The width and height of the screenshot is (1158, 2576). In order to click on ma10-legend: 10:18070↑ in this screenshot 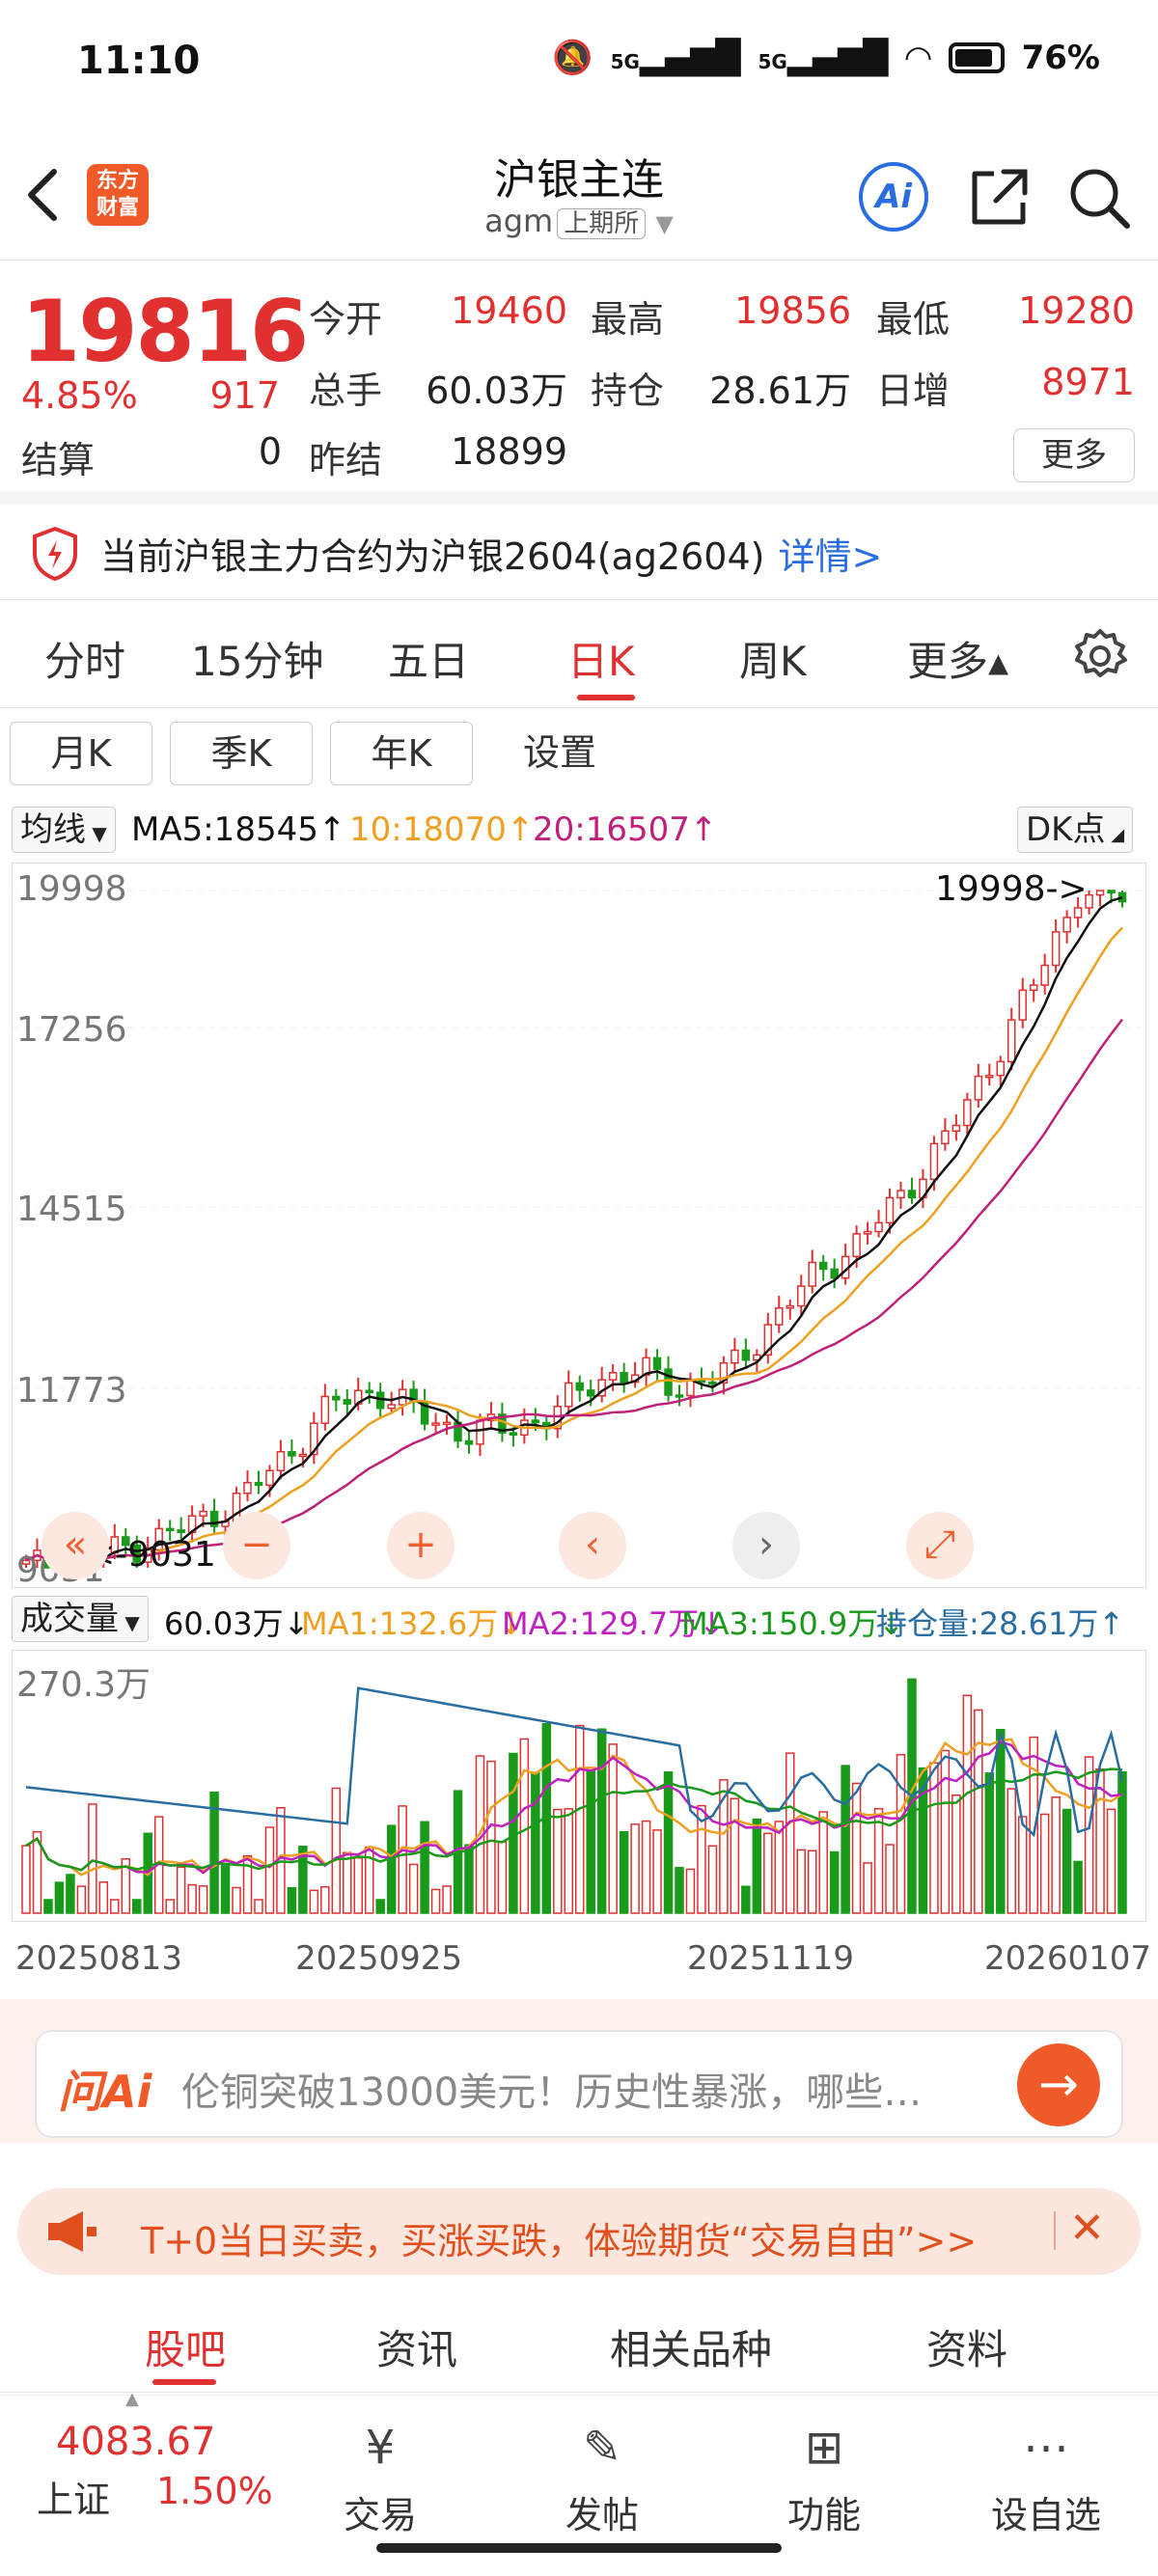, I will do `click(442, 830)`.